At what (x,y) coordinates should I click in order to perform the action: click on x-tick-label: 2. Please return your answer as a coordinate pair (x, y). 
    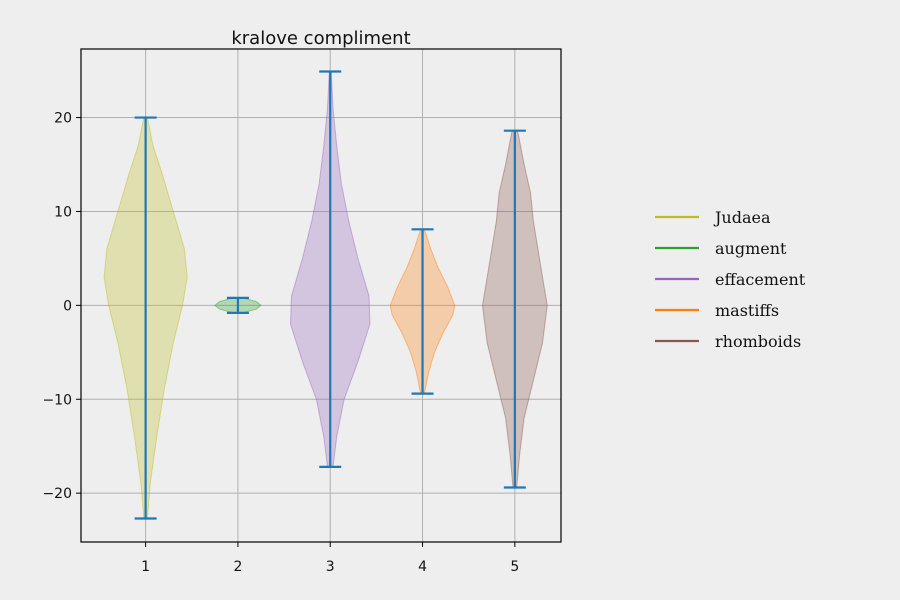
    Looking at the image, I should click on (237, 567).